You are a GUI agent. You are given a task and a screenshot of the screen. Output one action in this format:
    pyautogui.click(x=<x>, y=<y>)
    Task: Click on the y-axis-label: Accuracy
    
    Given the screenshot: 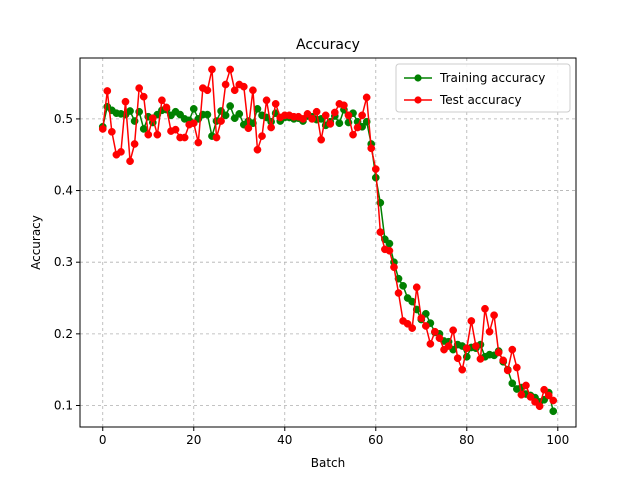 What is the action you would take?
    pyautogui.click(x=36, y=242)
    